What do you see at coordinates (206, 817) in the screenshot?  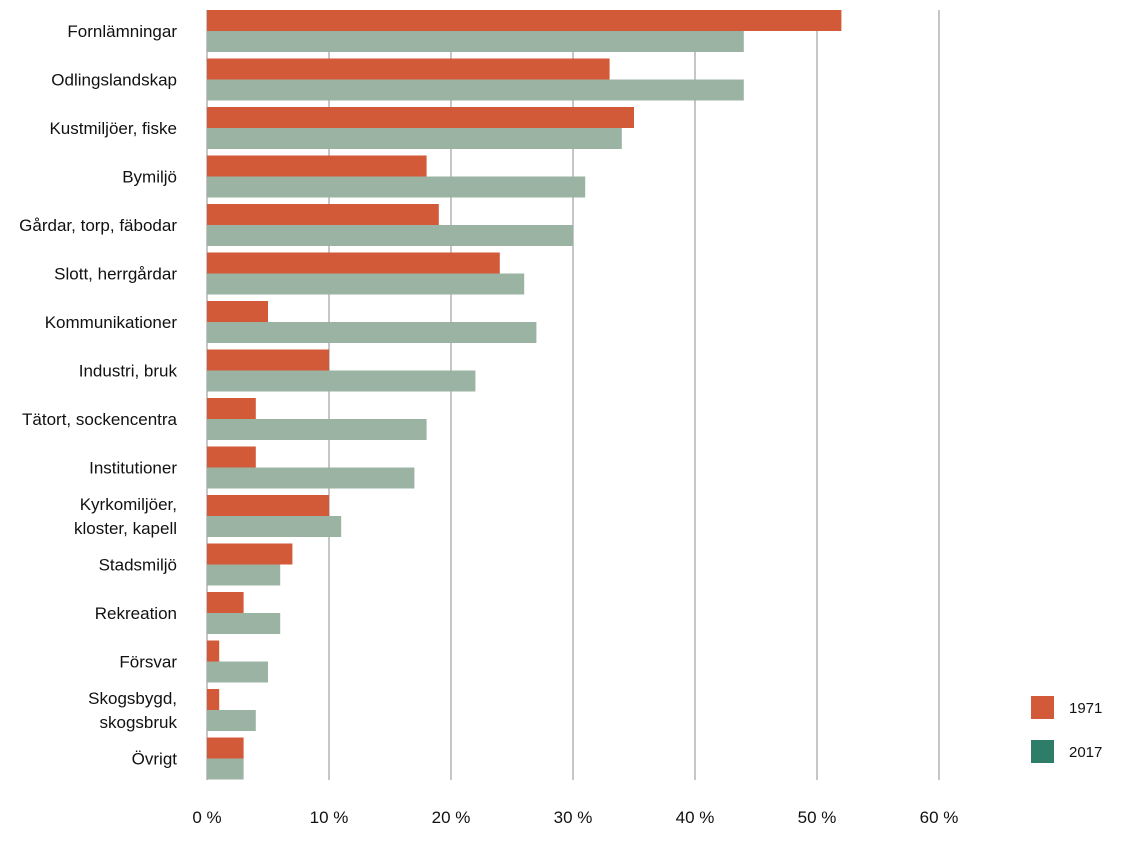 I see `x-tick-label: 0 %` at bounding box center [206, 817].